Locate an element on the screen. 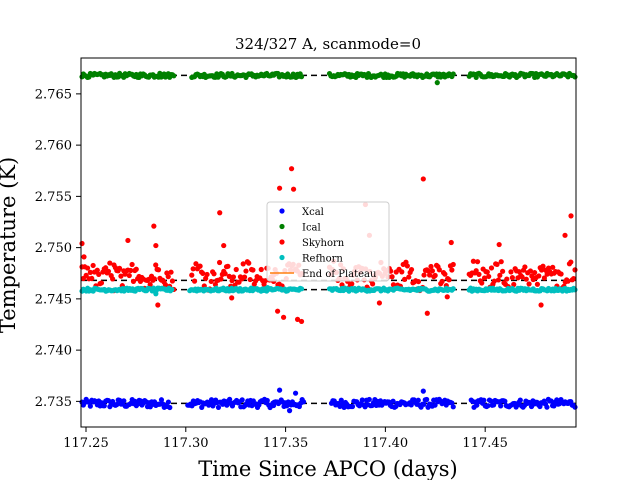 The width and height of the screenshot is (640, 480). legend-label: Ical is located at coordinates (311, 228).